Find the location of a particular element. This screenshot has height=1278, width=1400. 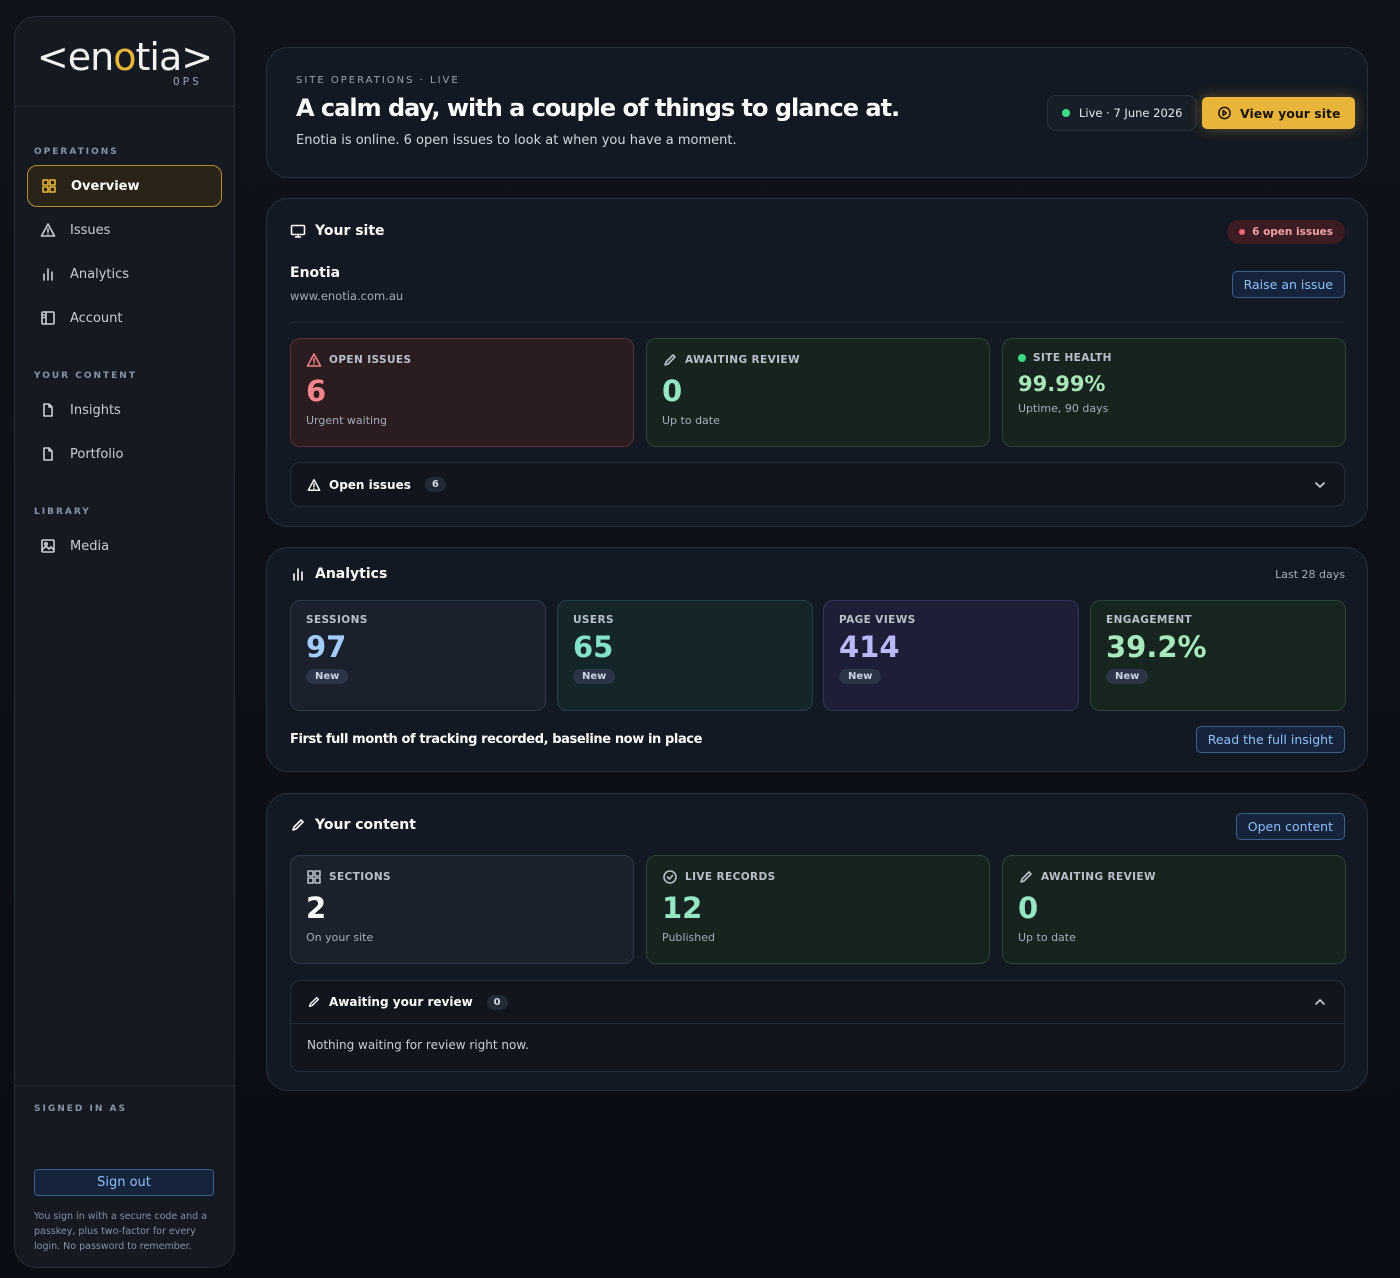

site-name: Enotia is located at coordinates (315, 273).